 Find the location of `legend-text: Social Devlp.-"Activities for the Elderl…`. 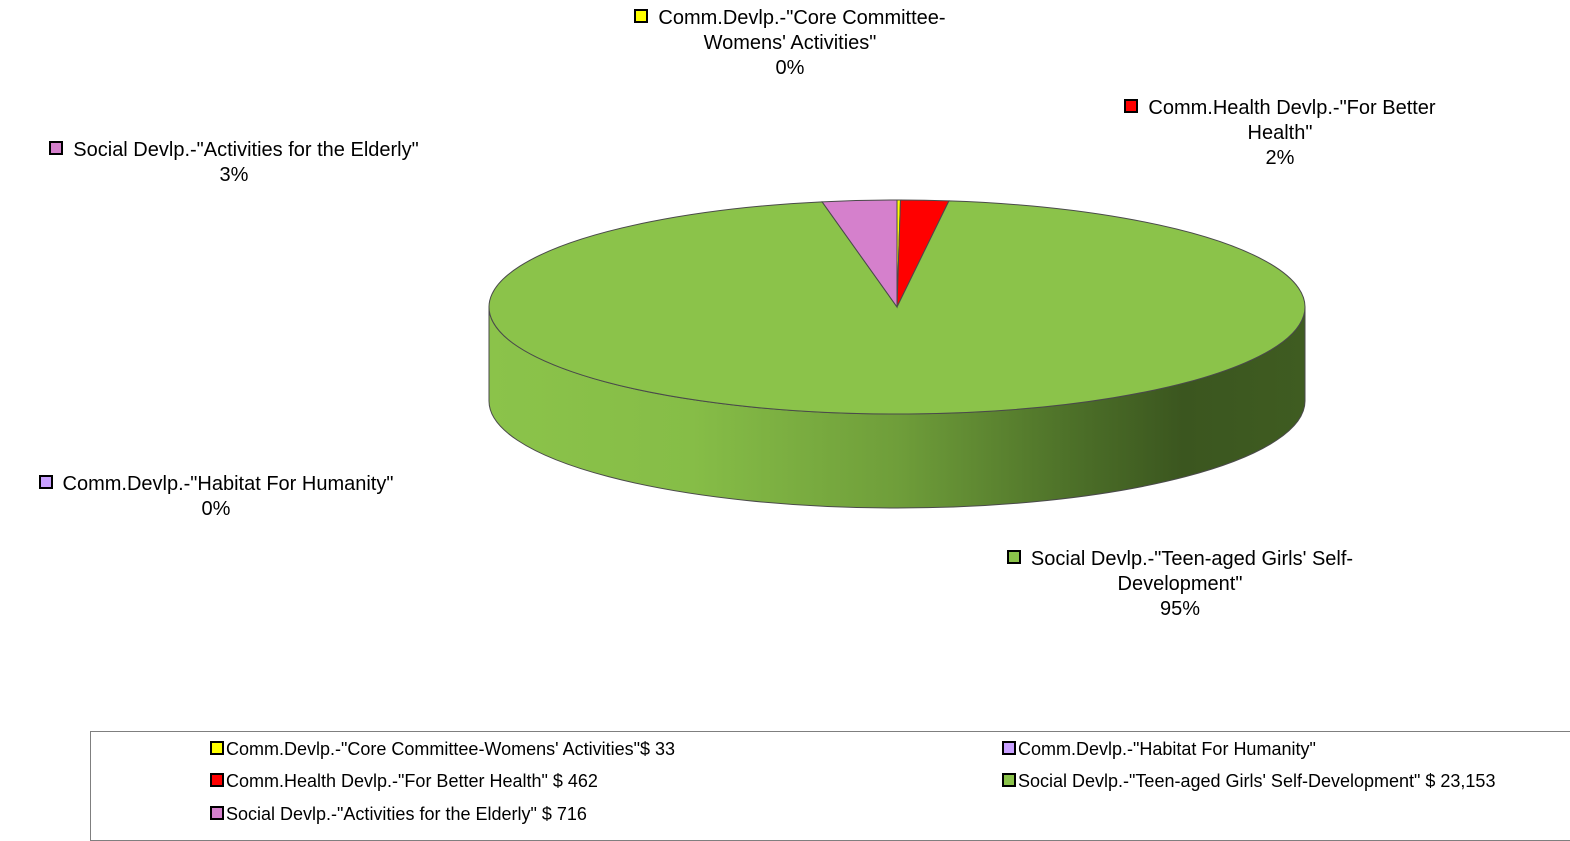

legend-text: Social Devlp.-"Activities for the Elderl… is located at coordinates (406, 814).